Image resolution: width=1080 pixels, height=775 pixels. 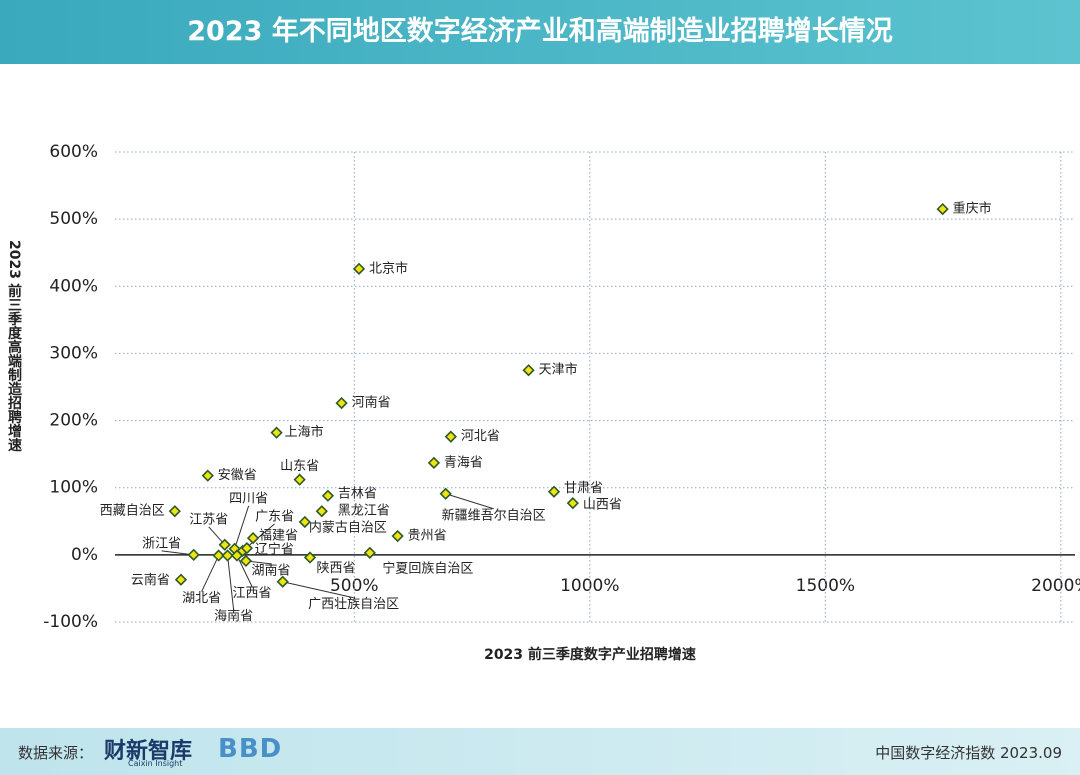 What do you see at coordinates (150, 580) in the screenshot?
I see `point-label: 云南省` at bounding box center [150, 580].